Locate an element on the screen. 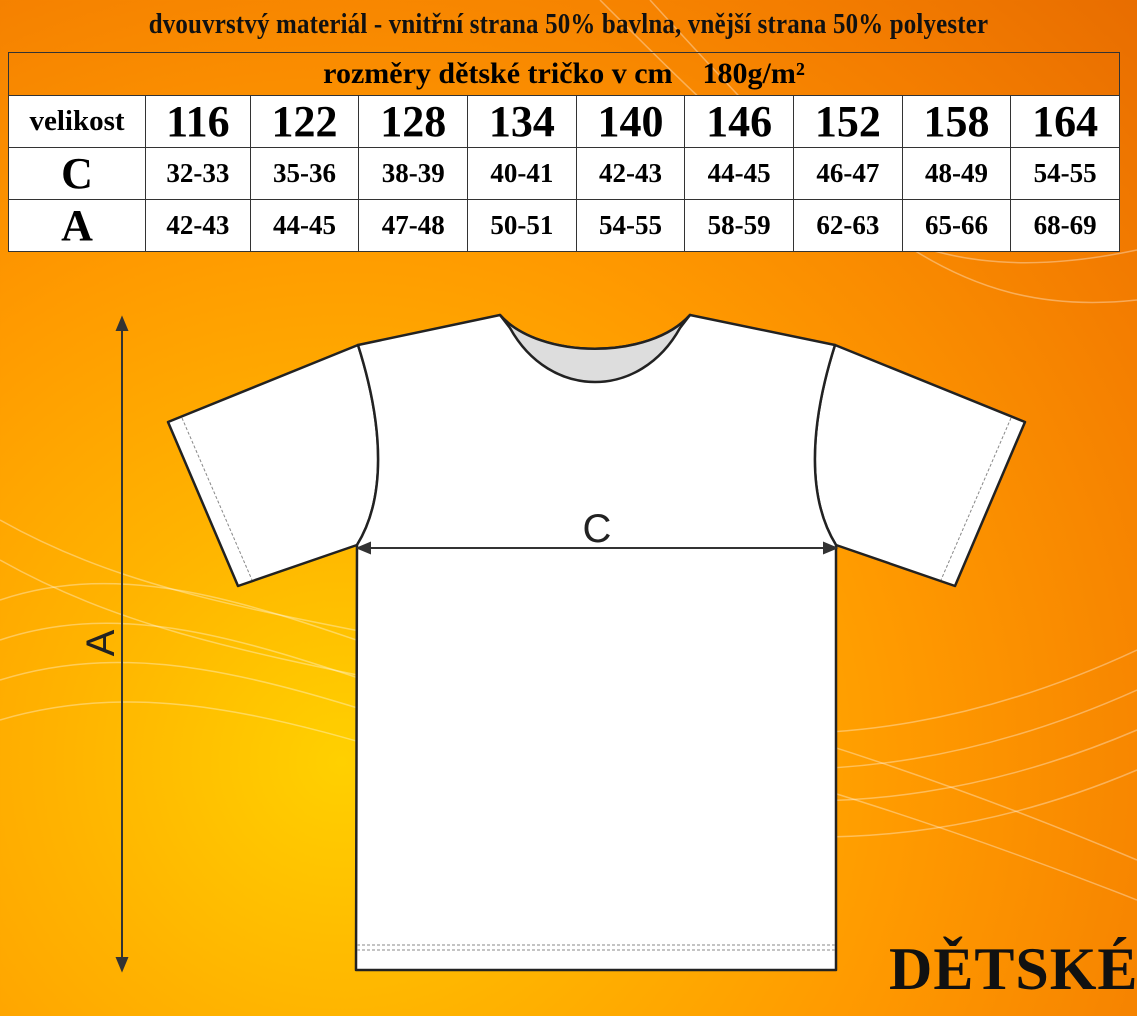 The width and height of the screenshot is (1137, 1016). width-arrow is located at coordinates (597, 548).